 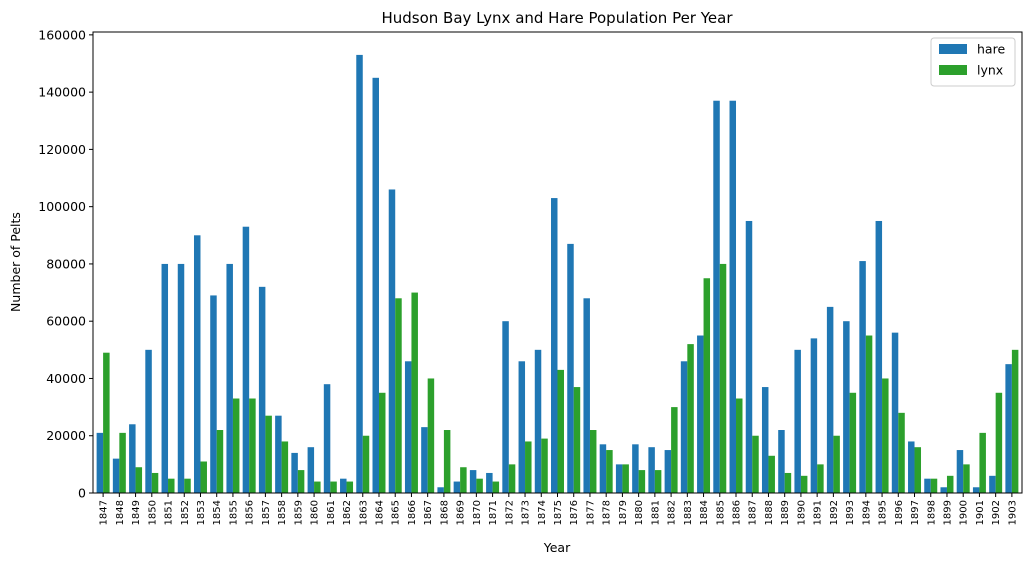 What do you see at coordinates (991, 49) in the screenshot?
I see `legend-label-hare: hare` at bounding box center [991, 49].